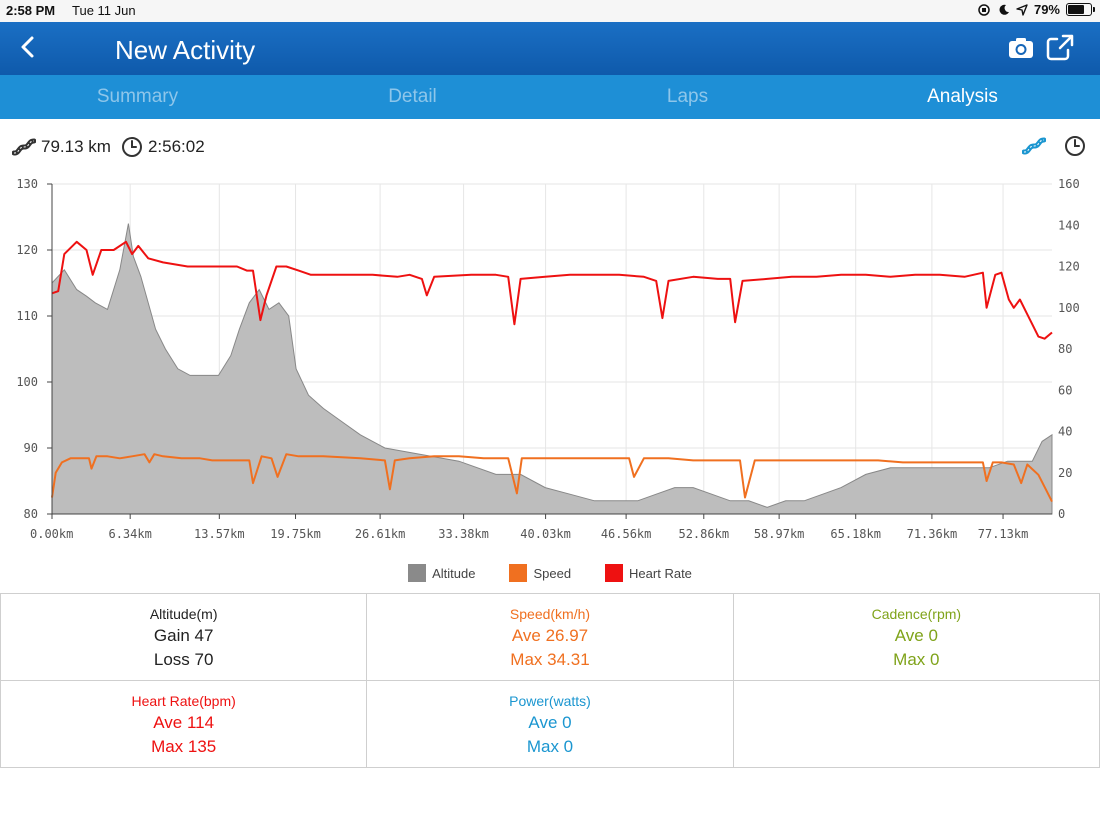 The width and height of the screenshot is (1100, 825). I want to click on stat-speed-ave: Ave 26.97, so click(550, 635).